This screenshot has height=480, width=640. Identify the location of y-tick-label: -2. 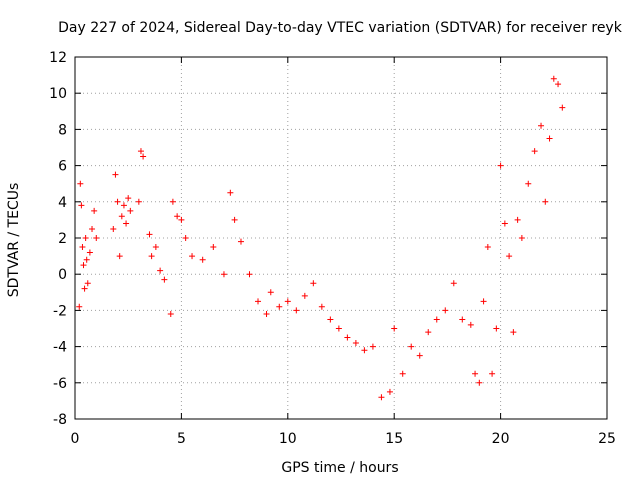
(60, 311).